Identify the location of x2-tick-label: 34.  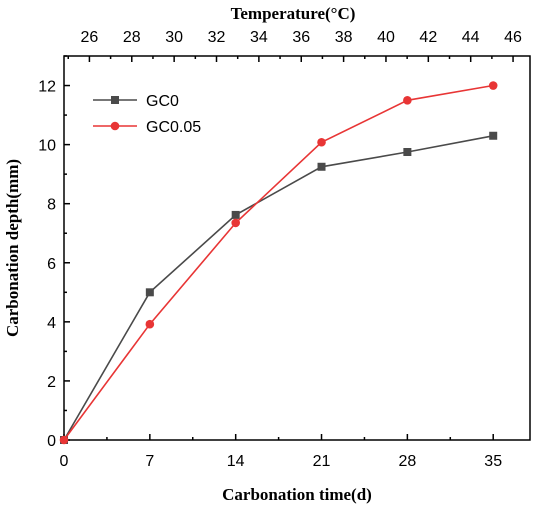
(259, 37).